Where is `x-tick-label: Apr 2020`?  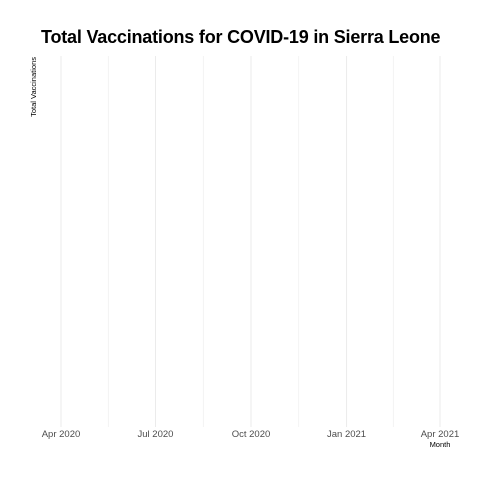 x-tick-label: Apr 2020 is located at coordinates (61, 434).